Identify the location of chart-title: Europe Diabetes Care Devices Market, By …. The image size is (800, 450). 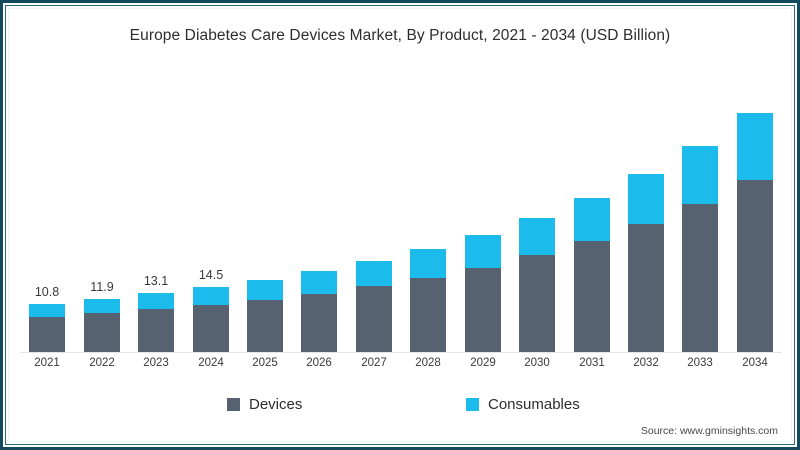
(400, 35).